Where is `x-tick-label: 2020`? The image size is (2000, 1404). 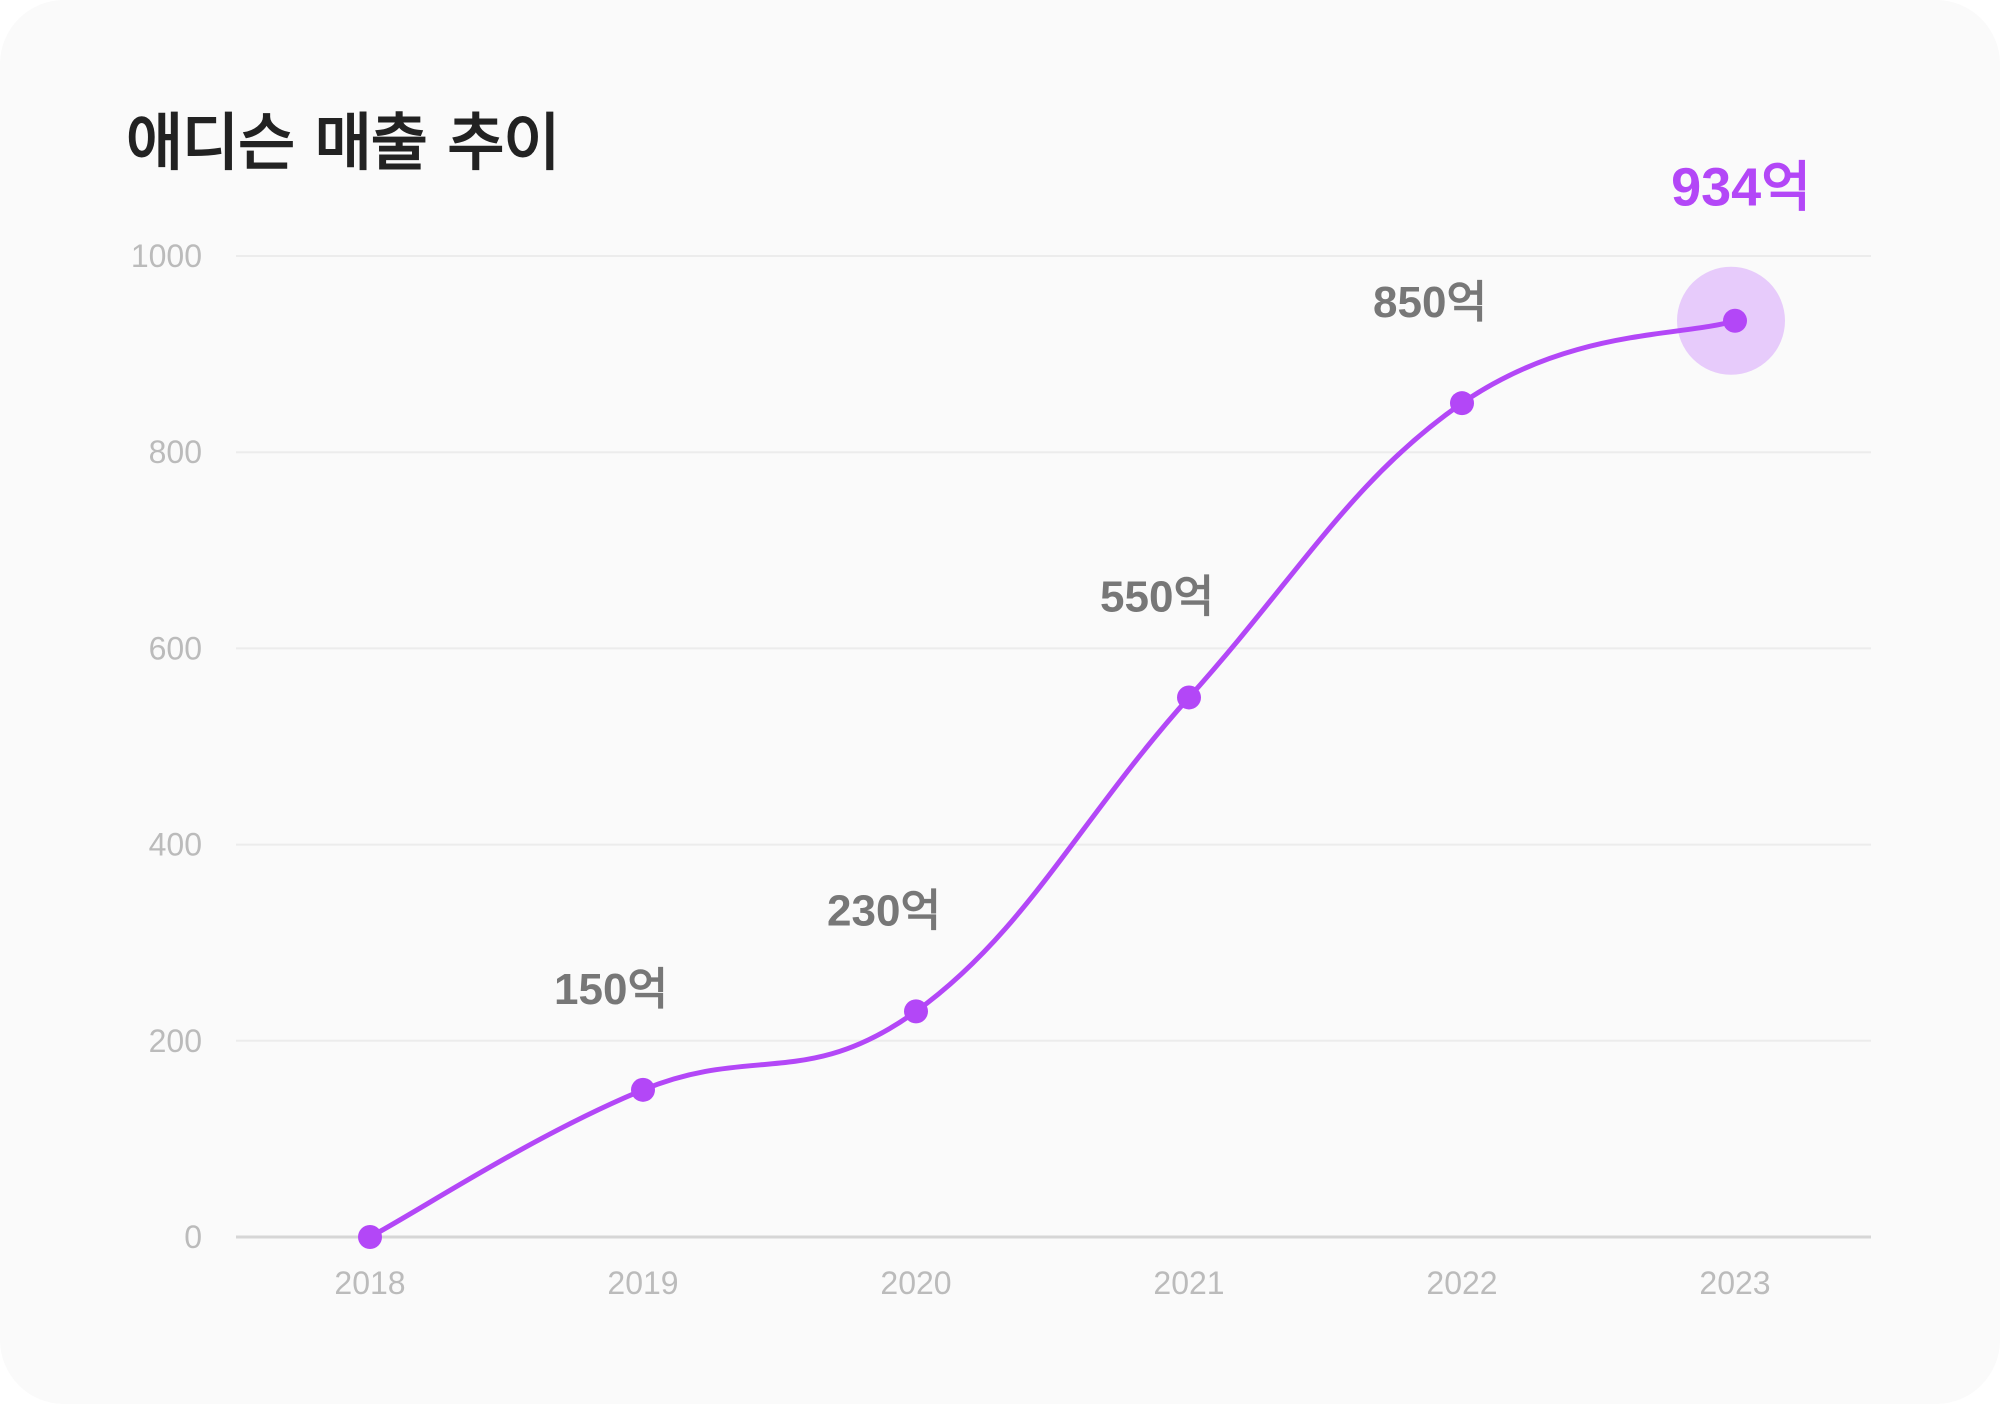 x-tick-label: 2020 is located at coordinates (915, 1283).